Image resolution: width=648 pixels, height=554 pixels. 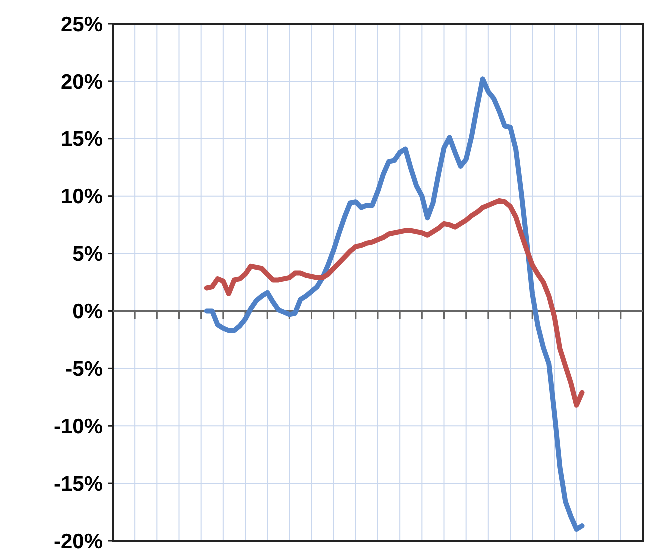 What do you see at coordinates (82, 24) in the screenshot?
I see `y-tick-label: 25%` at bounding box center [82, 24].